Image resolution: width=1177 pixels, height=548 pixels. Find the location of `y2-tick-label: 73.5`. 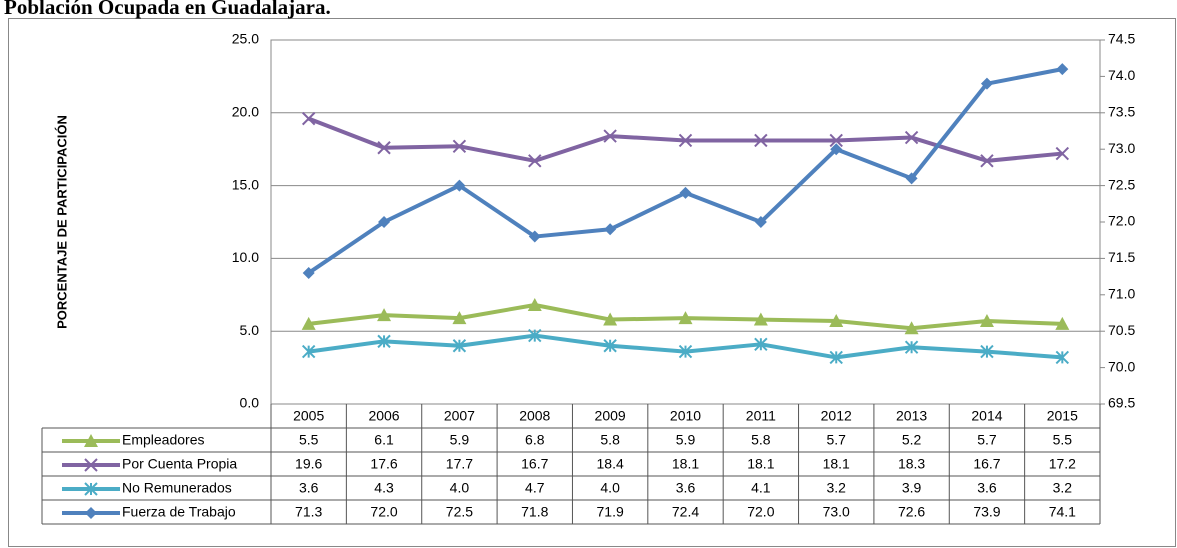

y2-tick-label: 73.5 is located at coordinates (1121, 112).